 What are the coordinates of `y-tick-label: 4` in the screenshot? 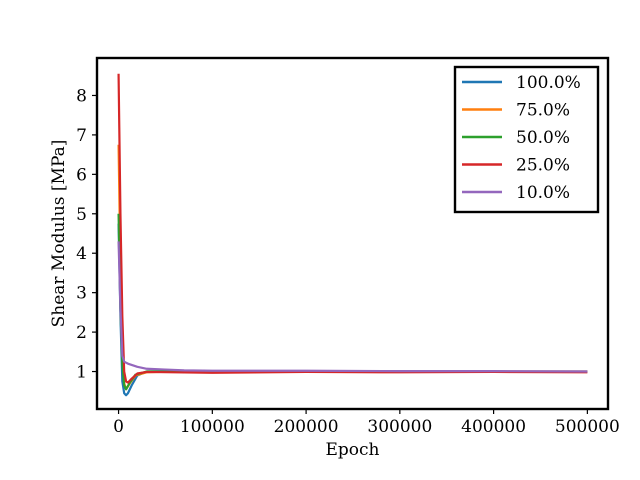 It's located at (81, 254).